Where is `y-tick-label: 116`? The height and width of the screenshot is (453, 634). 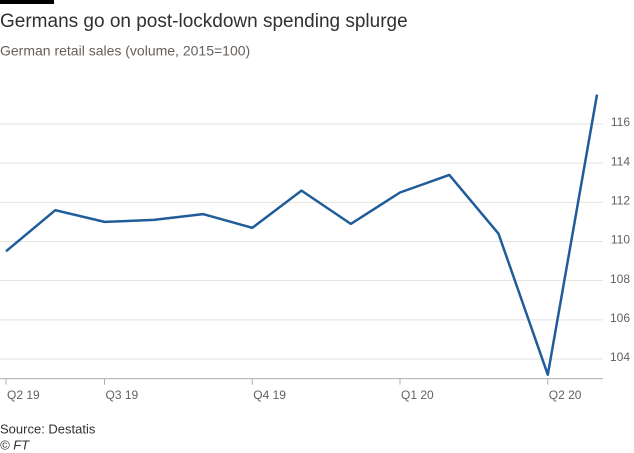 y-tick-label: 116 is located at coordinates (620, 122).